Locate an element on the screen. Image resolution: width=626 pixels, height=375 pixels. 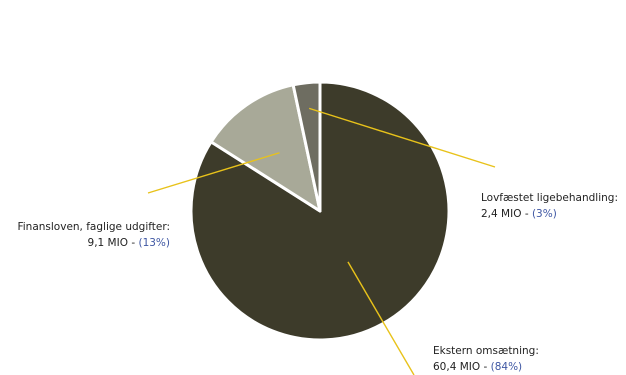
slice-label-lovfaestet-value: 2,4 MIO - (3%) is located at coordinates (519, 214).